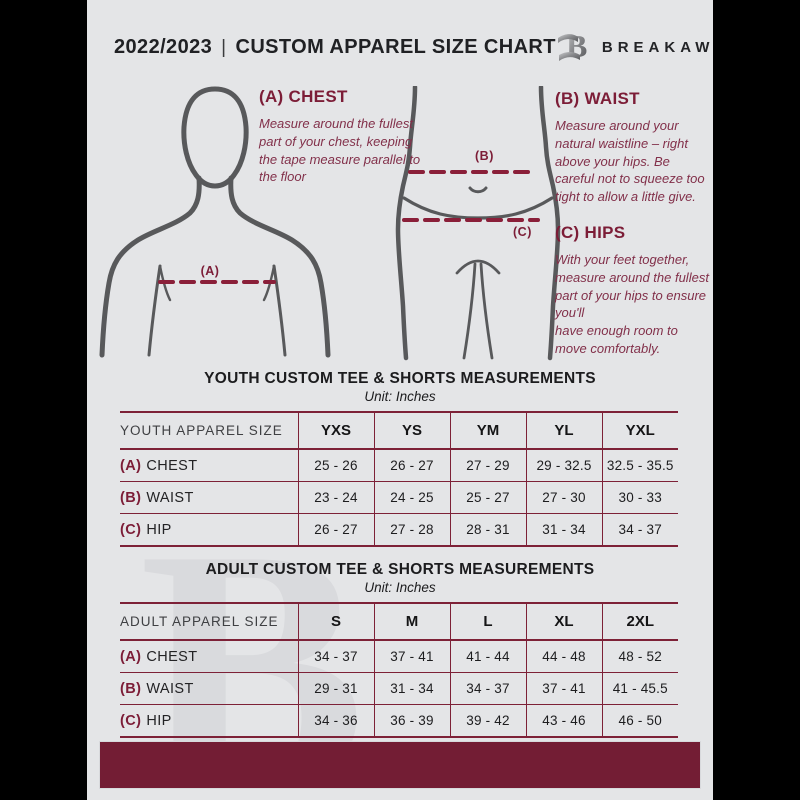  What do you see at coordinates (487, 430) in the screenshot?
I see `size-header: YM` at bounding box center [487, 430].